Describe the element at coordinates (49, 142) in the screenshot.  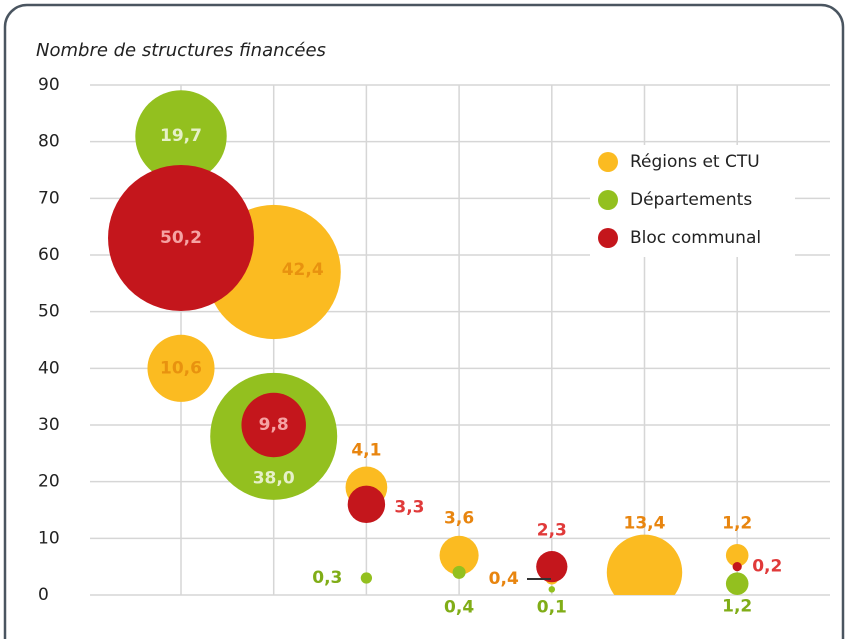
I see `y-tick-label: 80` at that location.